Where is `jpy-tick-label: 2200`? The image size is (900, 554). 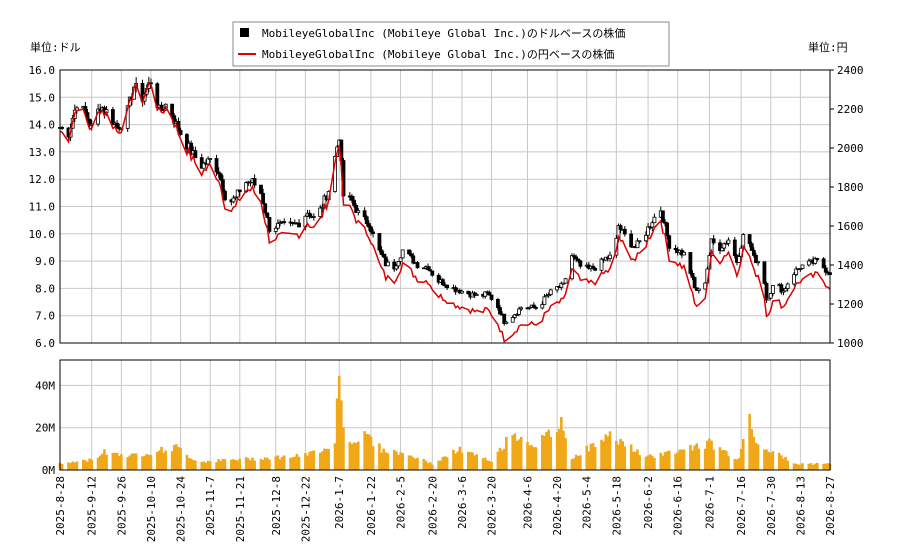 jpy-tick-label: 2200 is located at coordinates (850, 109).